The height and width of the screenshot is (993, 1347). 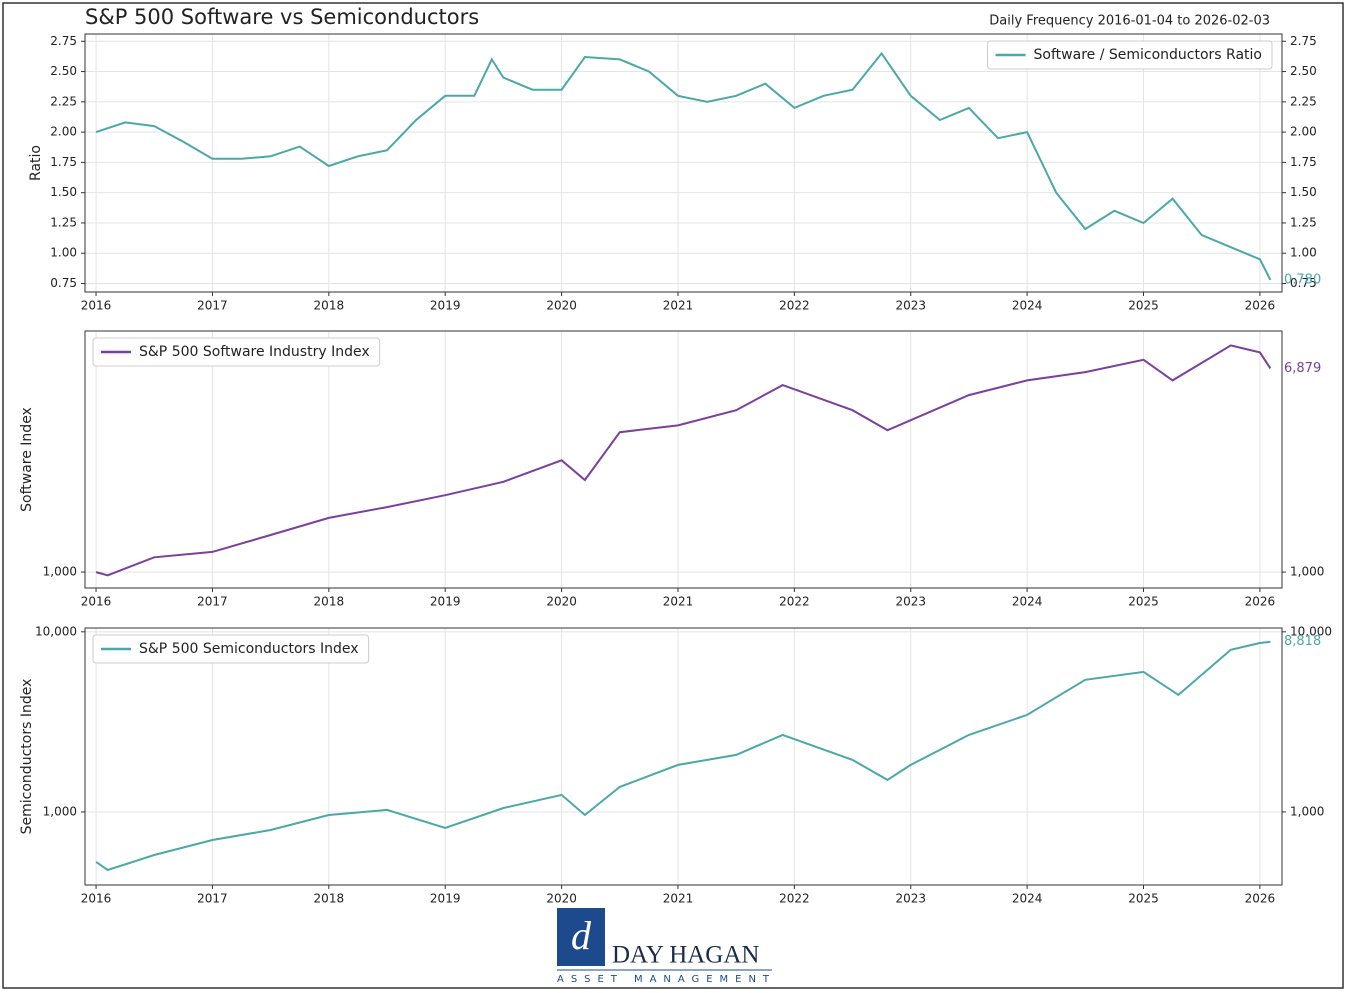 What do you see at coordinates (63, 101) in the screenshot?
I see `y-tick-label: 2.25` at bounding box center [63, 101].